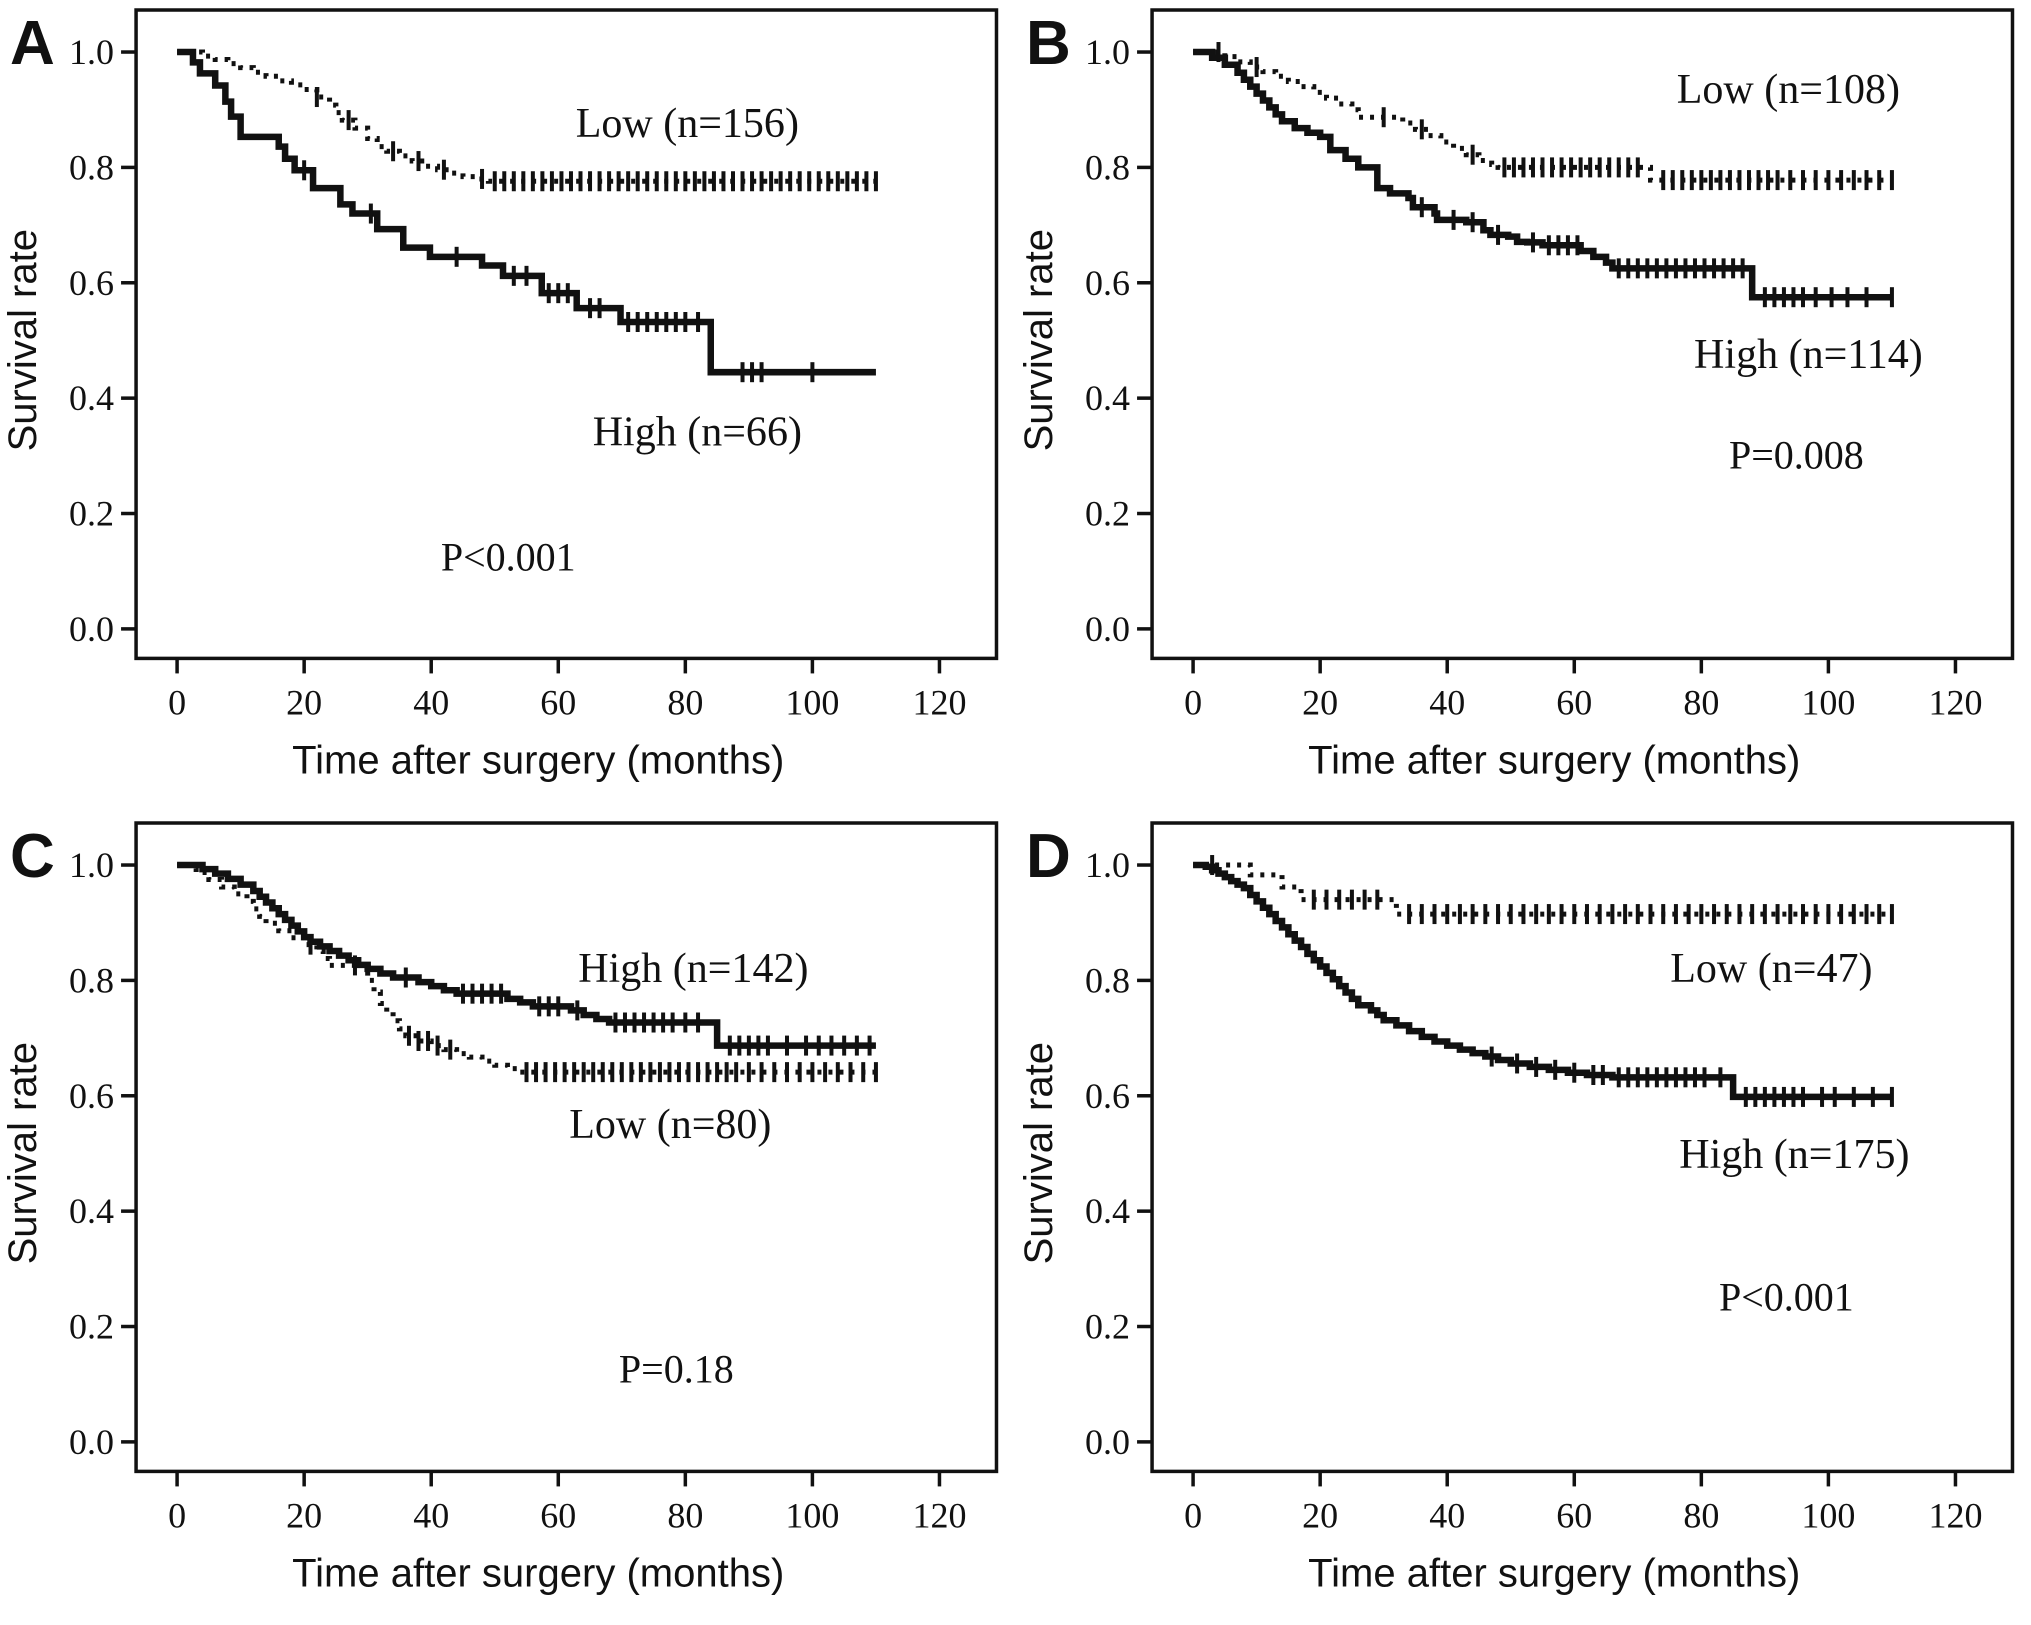 This screenshot has width=2031, height=1625. I want to click on curve-label-high: High (n=175), so click(1794, 1155).